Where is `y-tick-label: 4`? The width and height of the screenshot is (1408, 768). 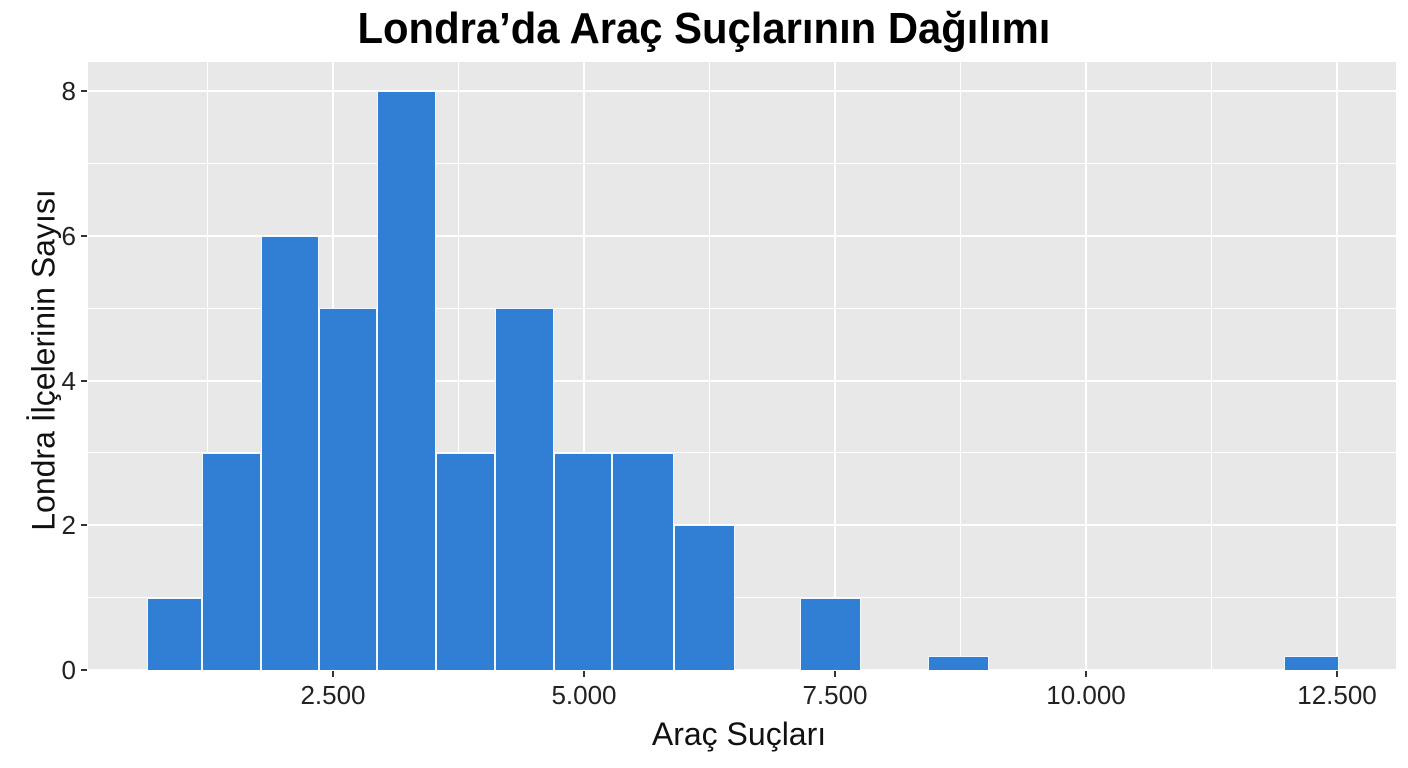 y-tick-label: 4 is located at coordinates (68, 380).